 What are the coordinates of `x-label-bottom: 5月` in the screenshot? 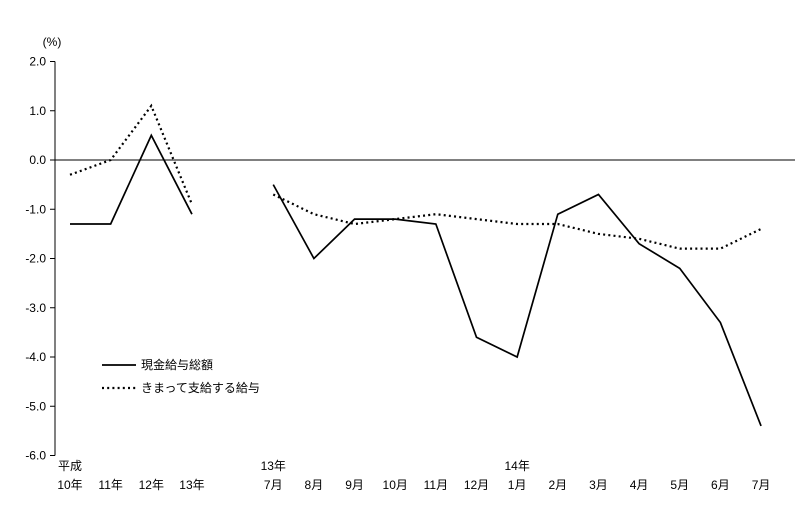 It's located at (679, 485).